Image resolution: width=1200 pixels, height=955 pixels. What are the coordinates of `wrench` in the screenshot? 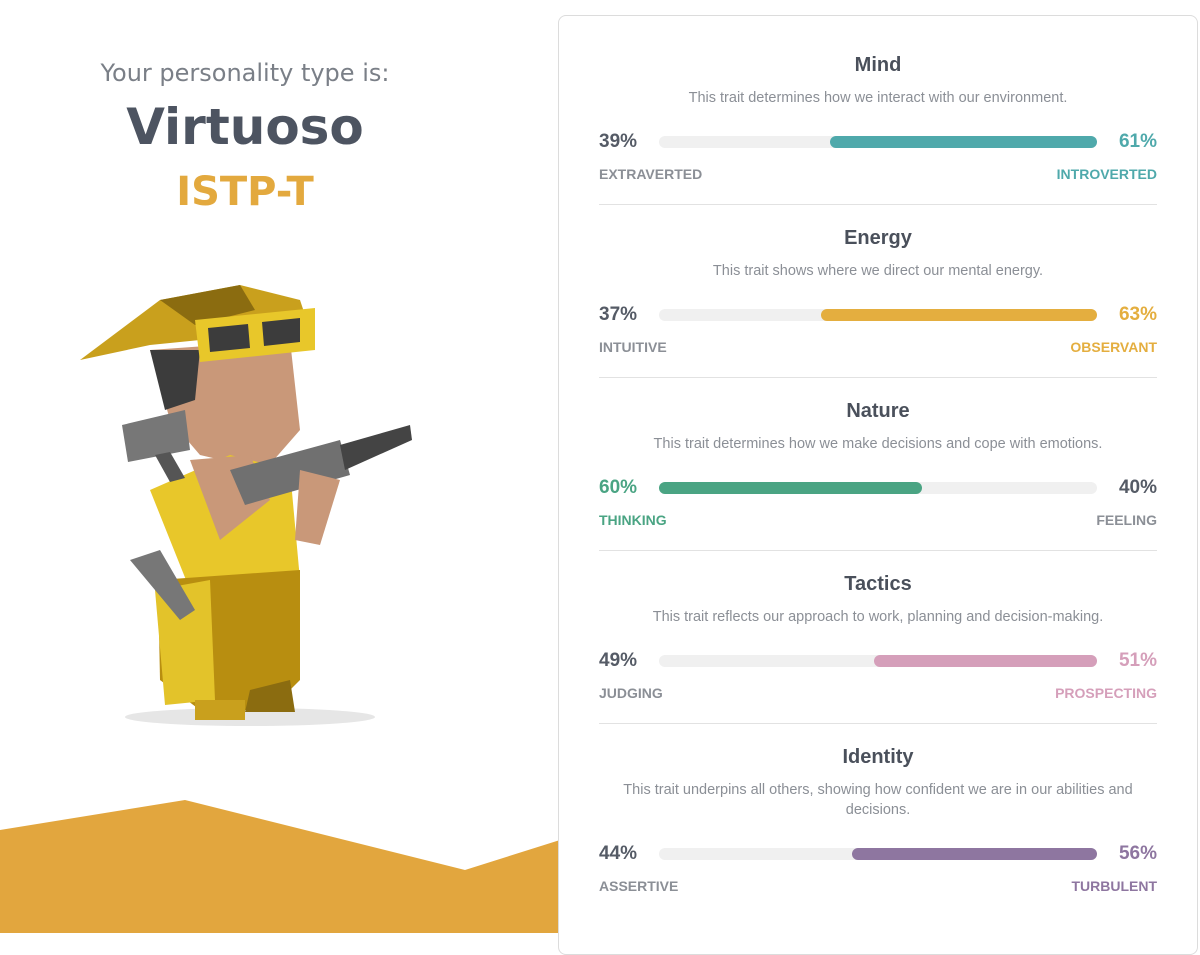 It's located at (162, 585).